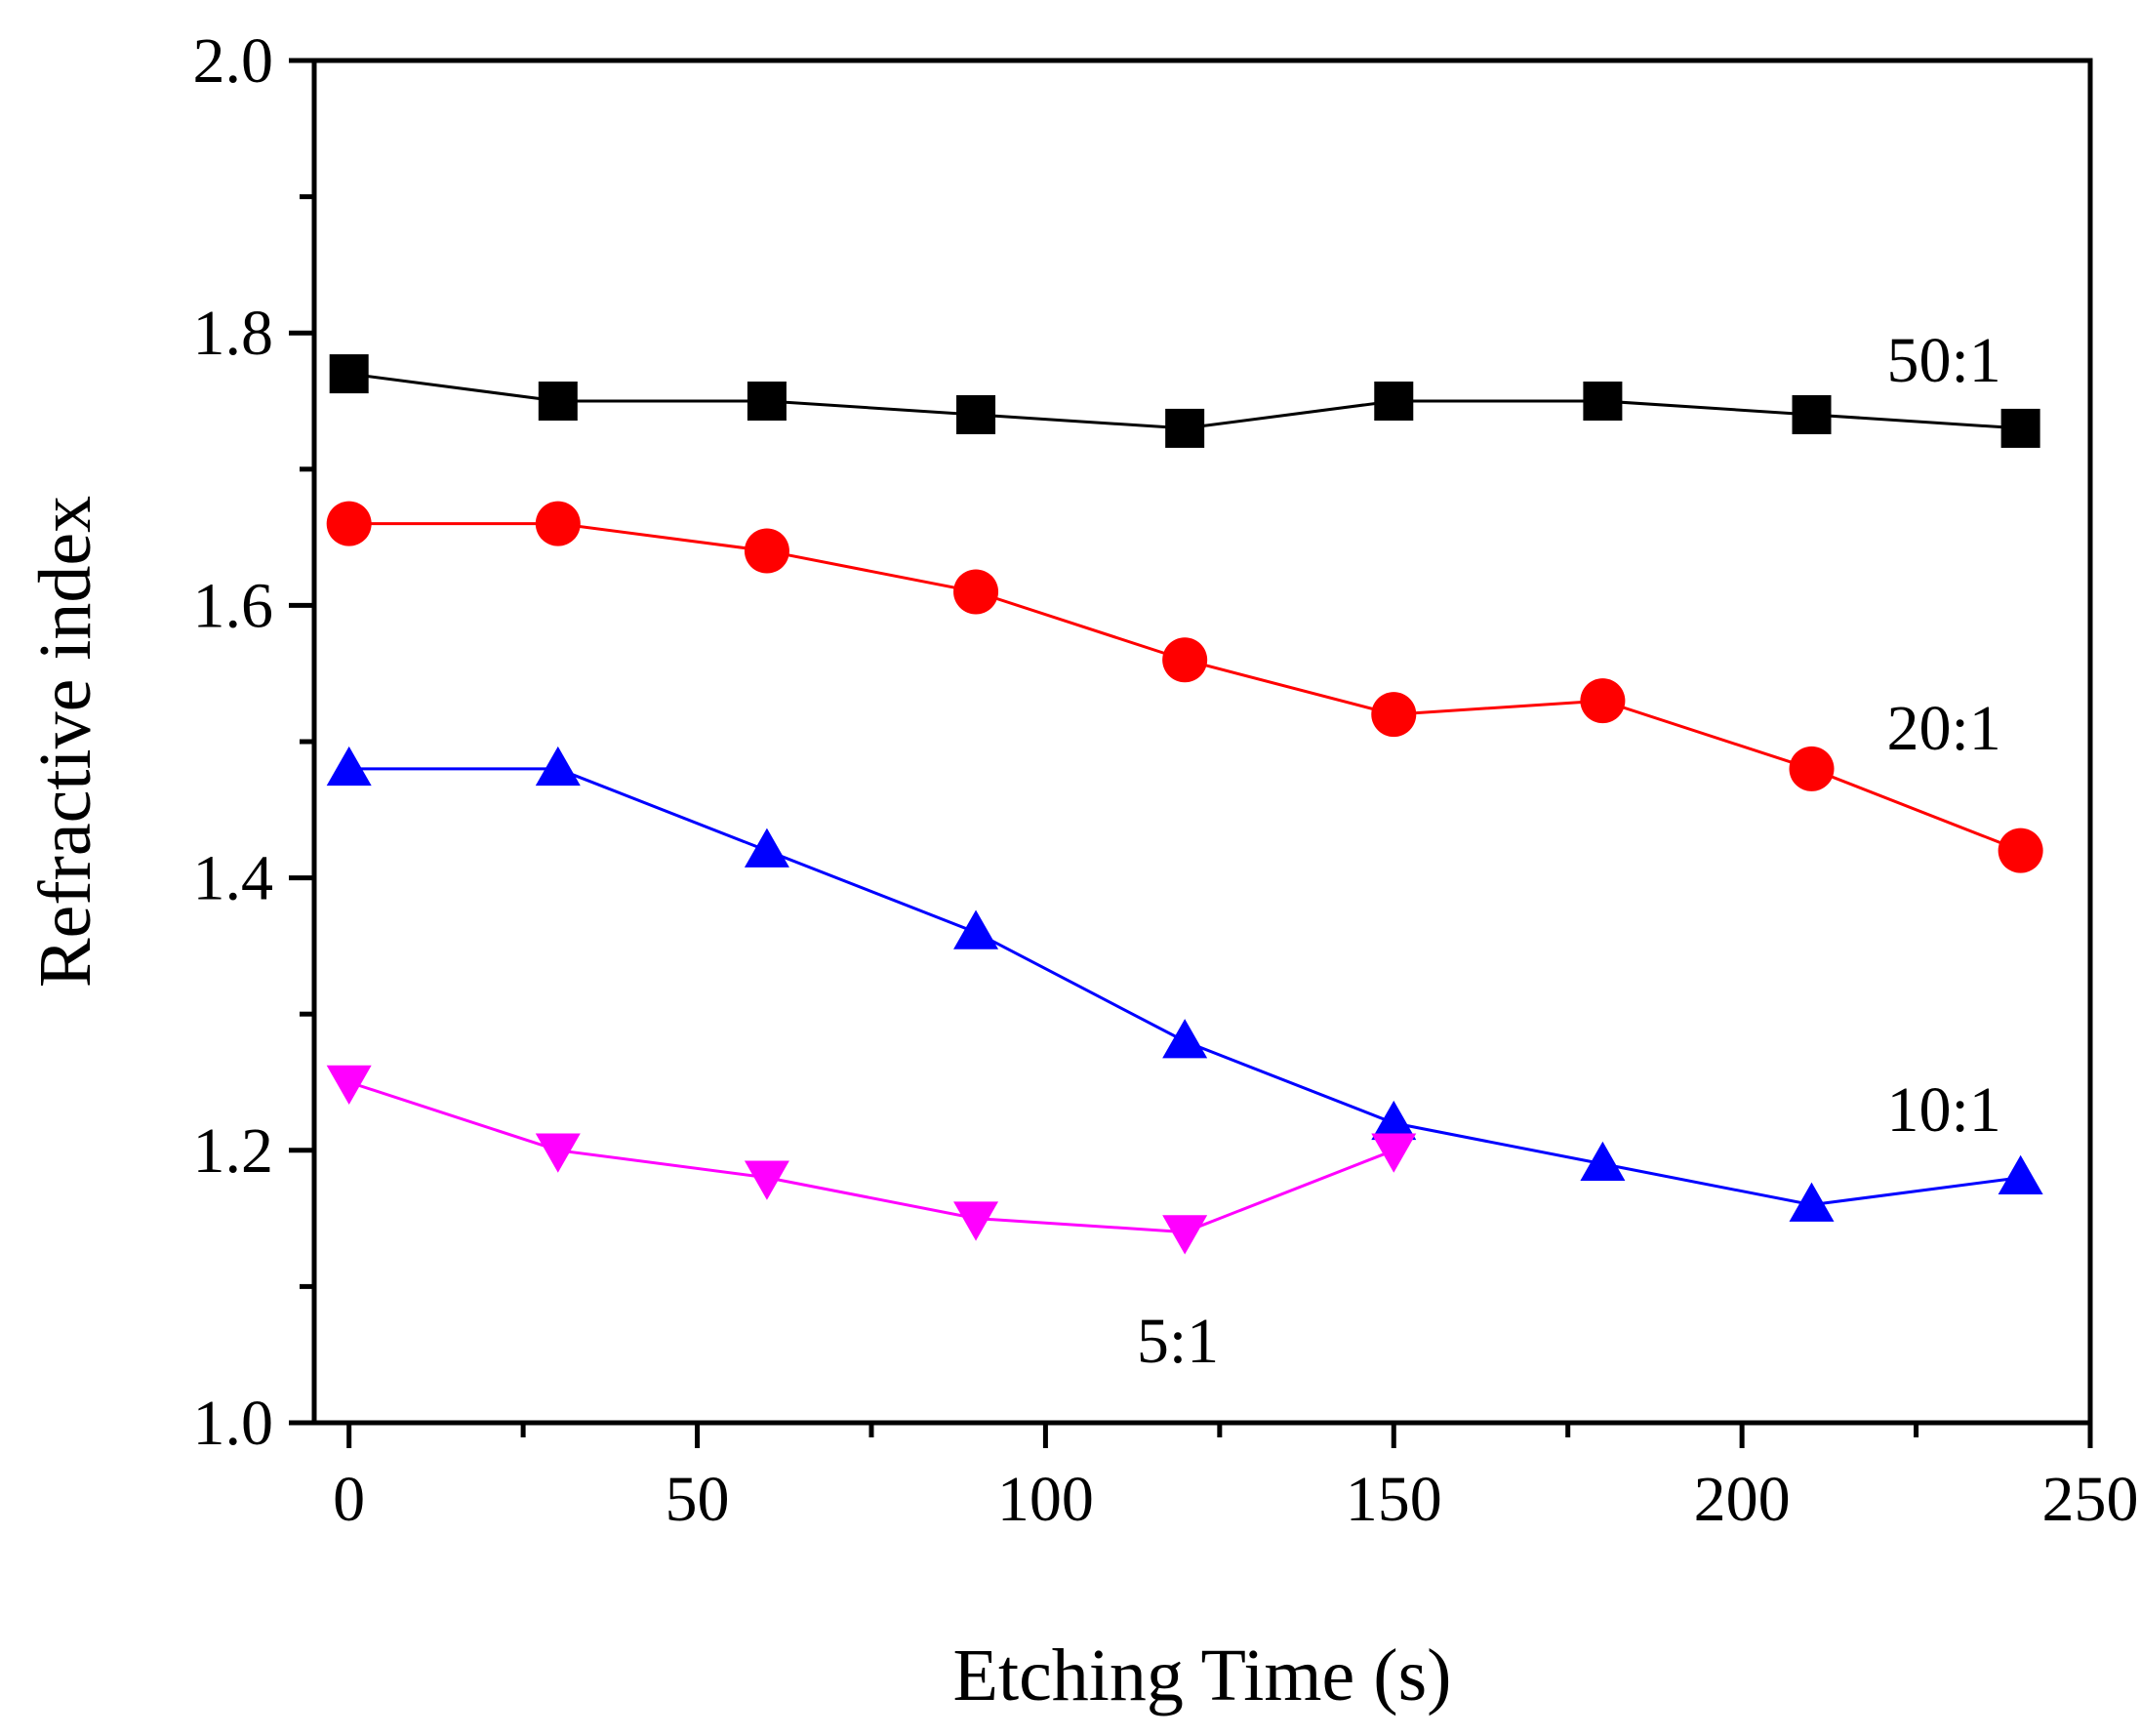 This screenshot has width=2140, height=1736. What do you see at coordinates (233, 61) in the screenshot?
I see `y-tick-label-5: 2.0` at bounding box center [233, 61].